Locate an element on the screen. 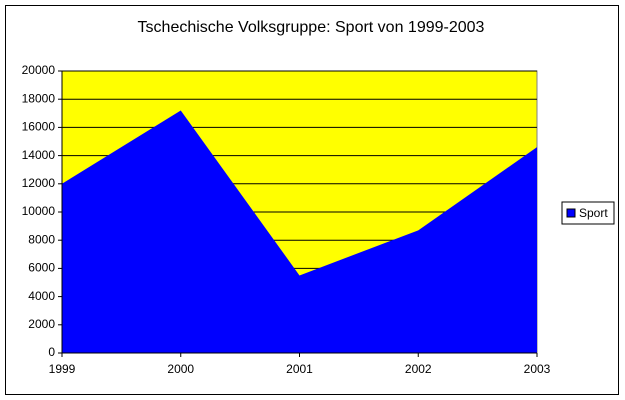 This screenshot has height=400, width=625. x-tick-label: 2000 is located at coordinates (180, 369).